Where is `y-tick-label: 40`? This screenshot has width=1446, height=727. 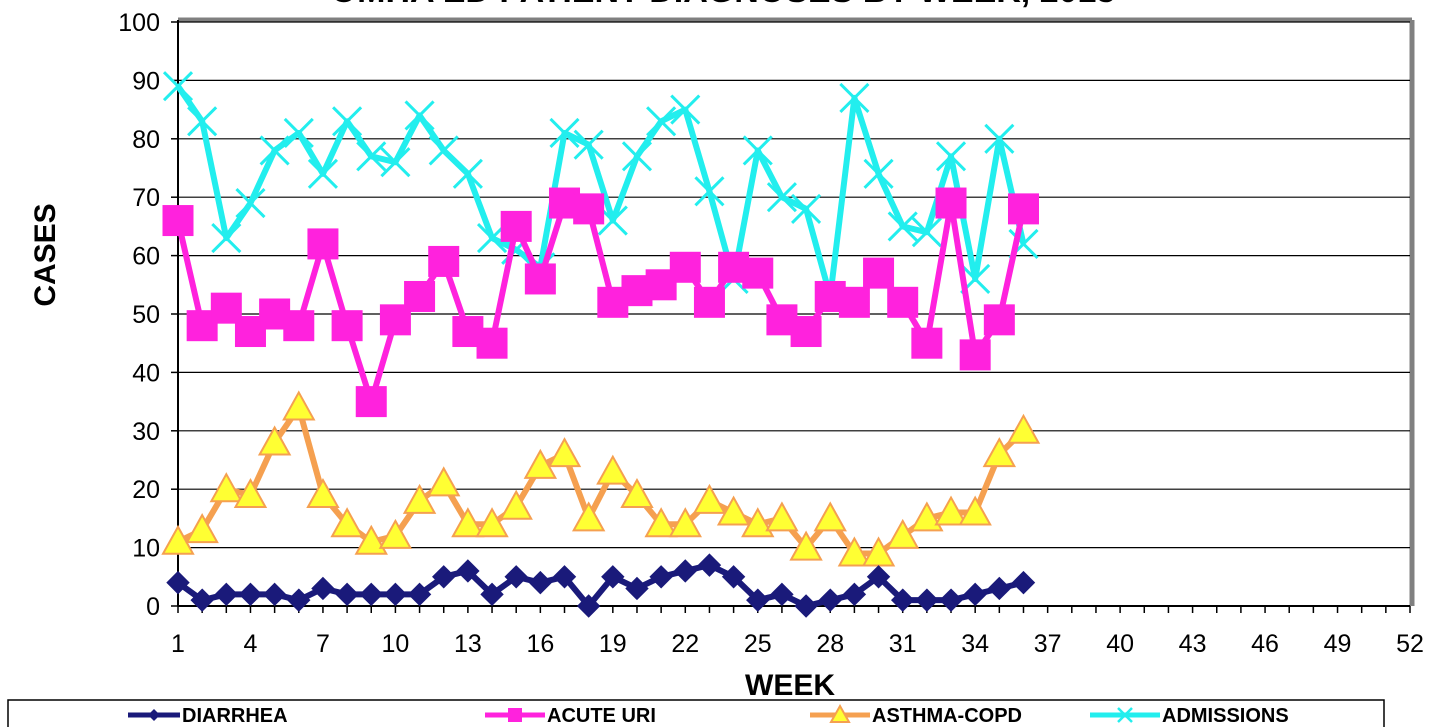 y-tick-label: 40 is located at coordinates (146, 373).